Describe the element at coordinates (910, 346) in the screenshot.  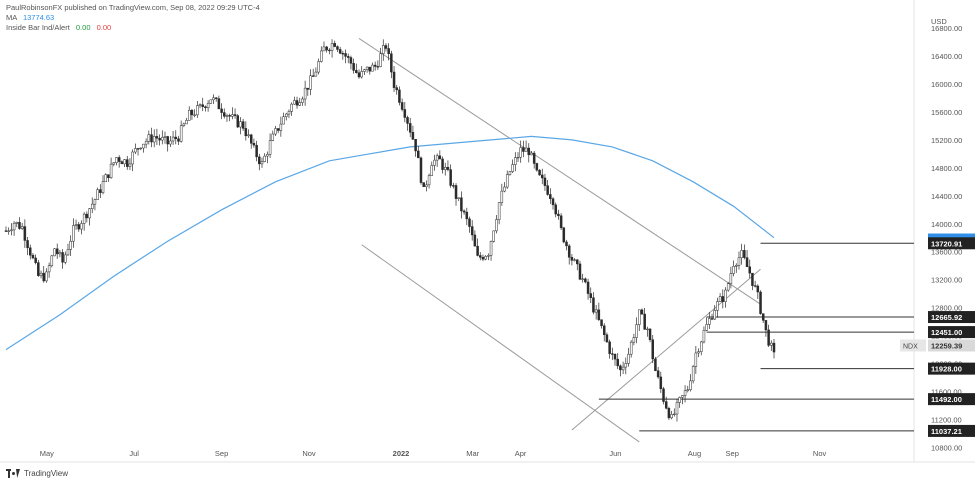
I see `symbol-tag: NDX` at that location.